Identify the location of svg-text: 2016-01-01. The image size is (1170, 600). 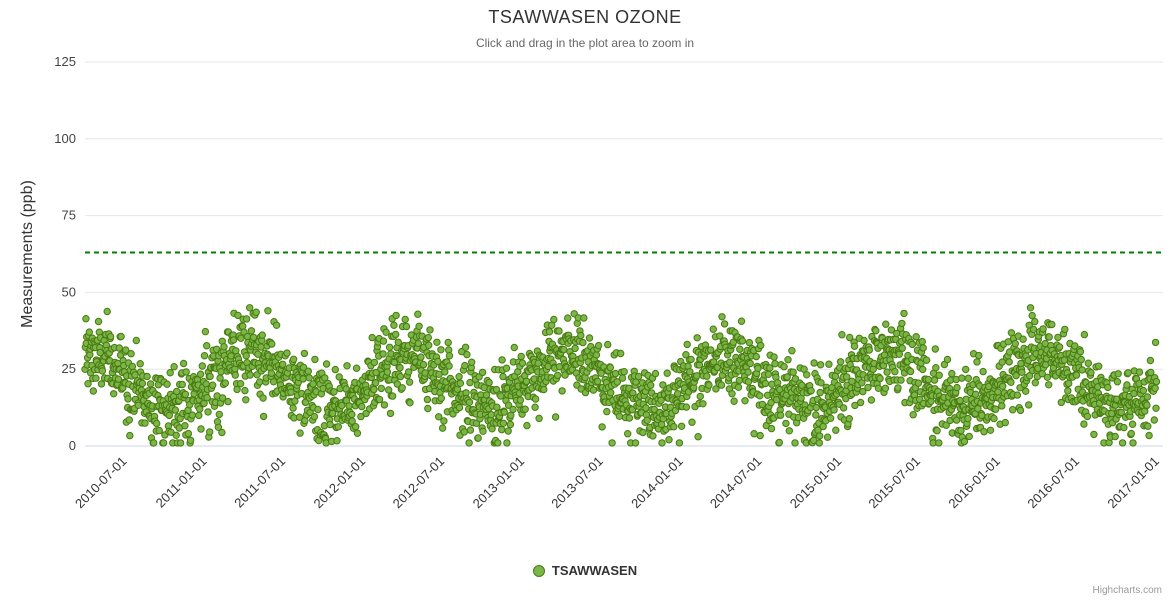
(974, 483).